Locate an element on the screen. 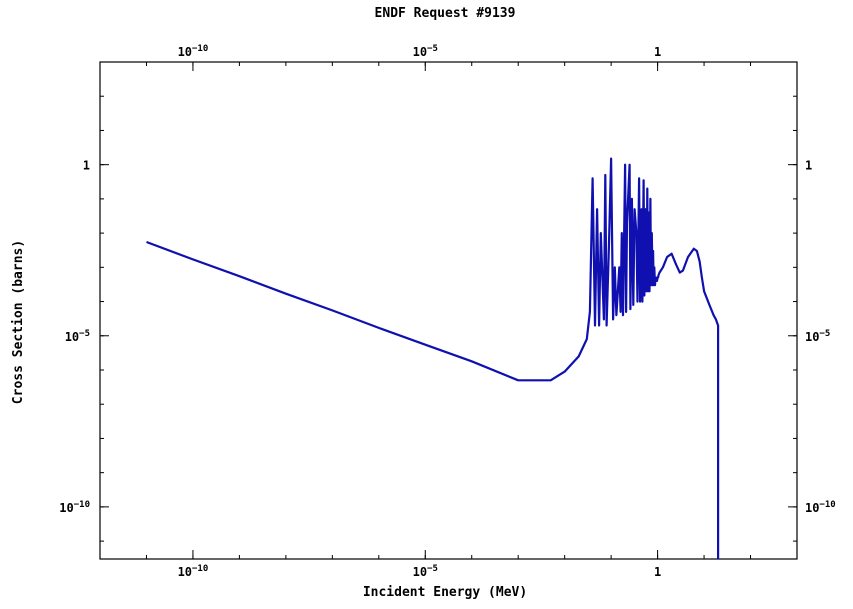 Image resolution: width=853 pixels, height=609 pixels. y-axis-label: Cross Section (barns) is located at coordinates (18, 322).